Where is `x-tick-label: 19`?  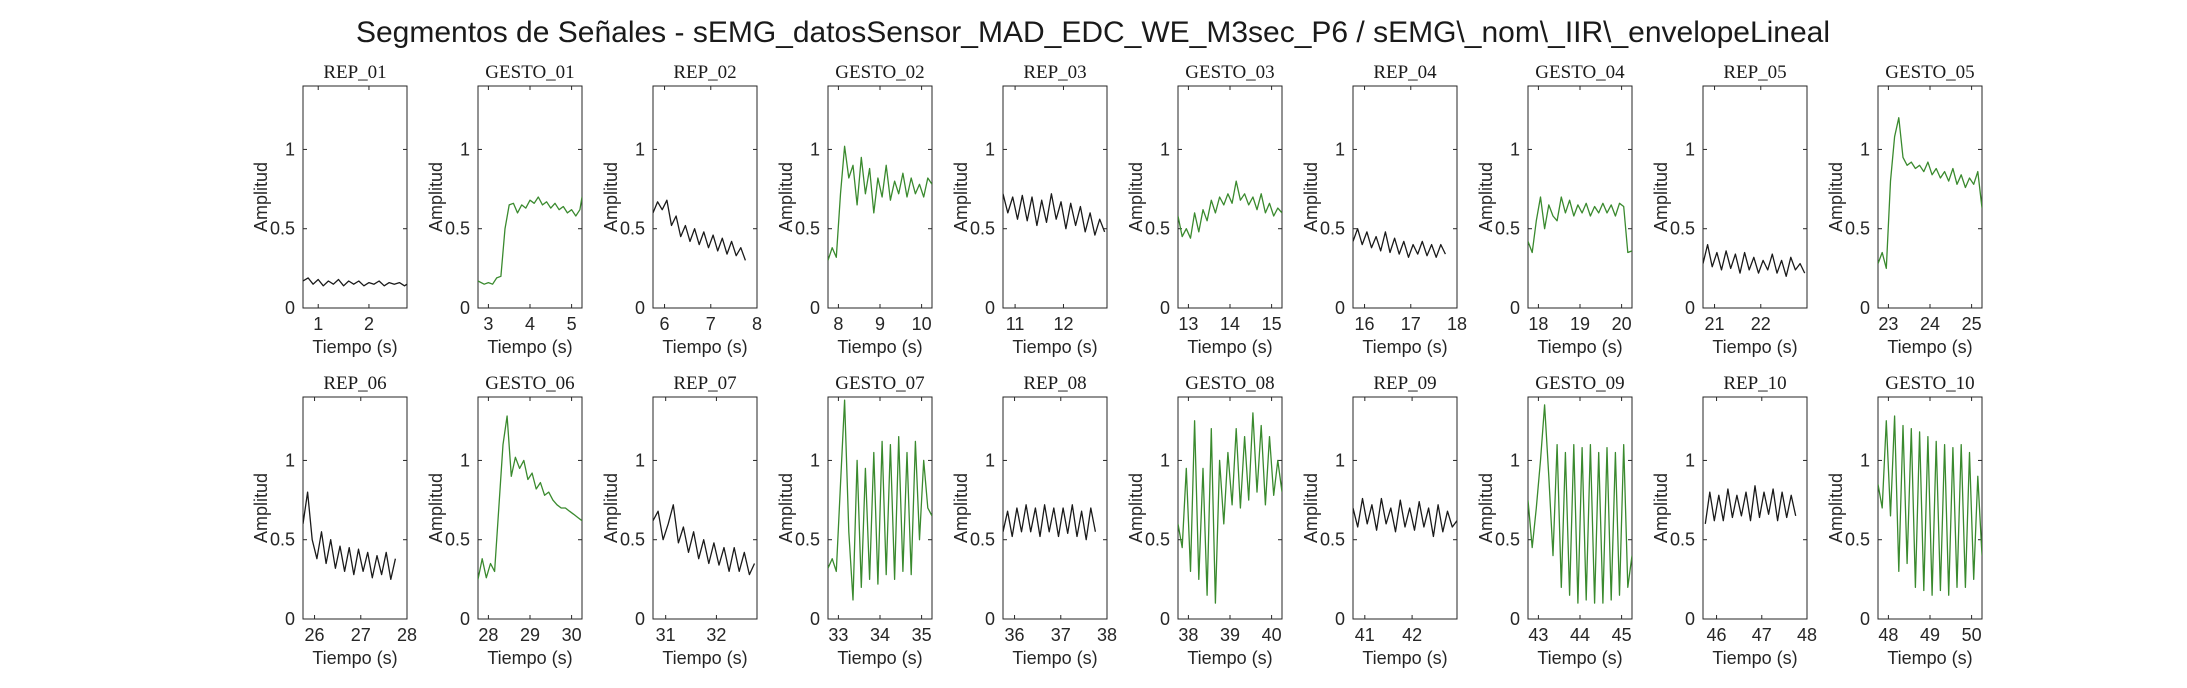 x-tick-label: 19 is located at coordinates (1580, 324).